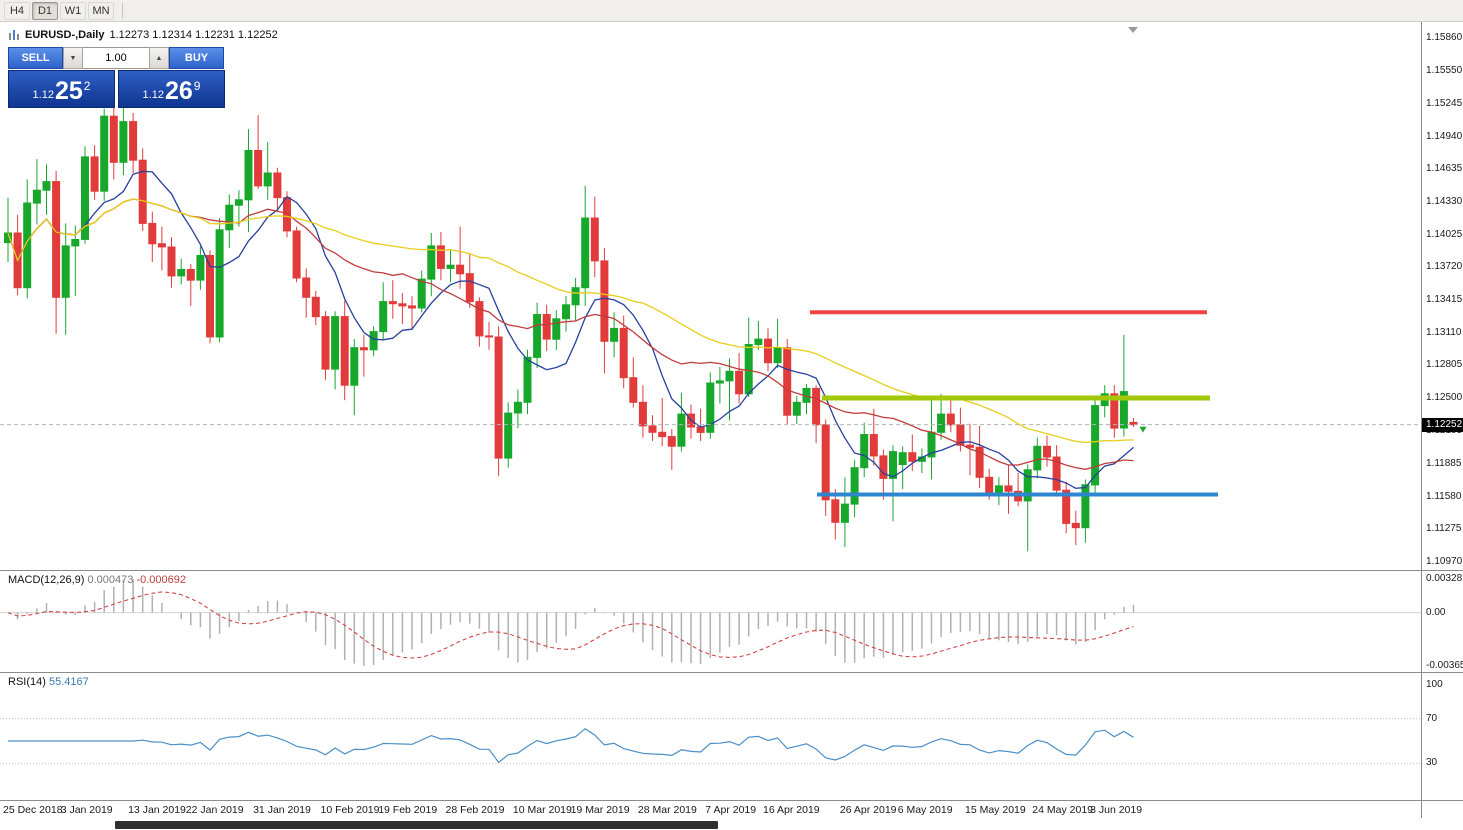 Image resolution: width=1463 pixels, height=830 pixels. I want to click on buy-button: BUY, so click(196, 58).